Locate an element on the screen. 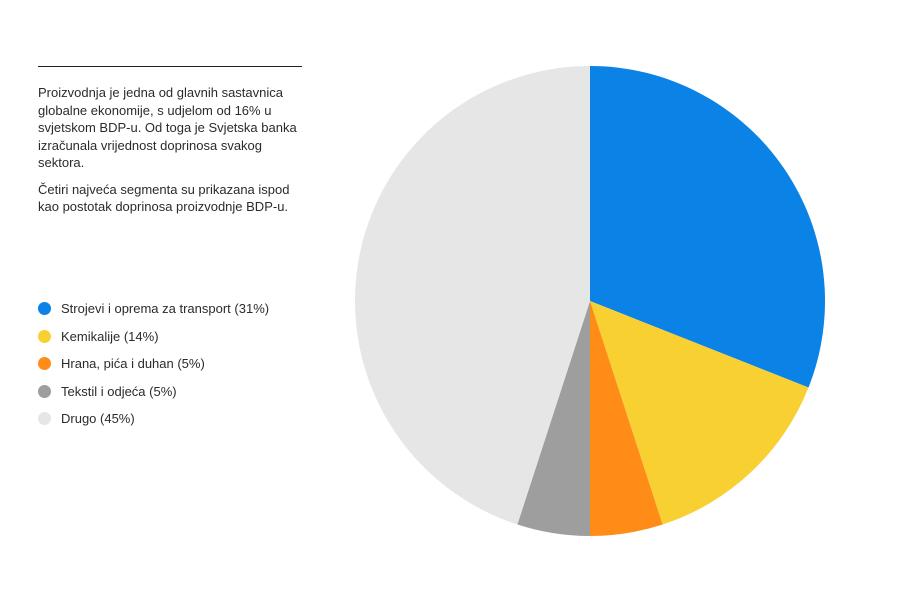 The height and width of the screenshot is (590, 900). pie-slice-food is located at coordinates (626, 418).